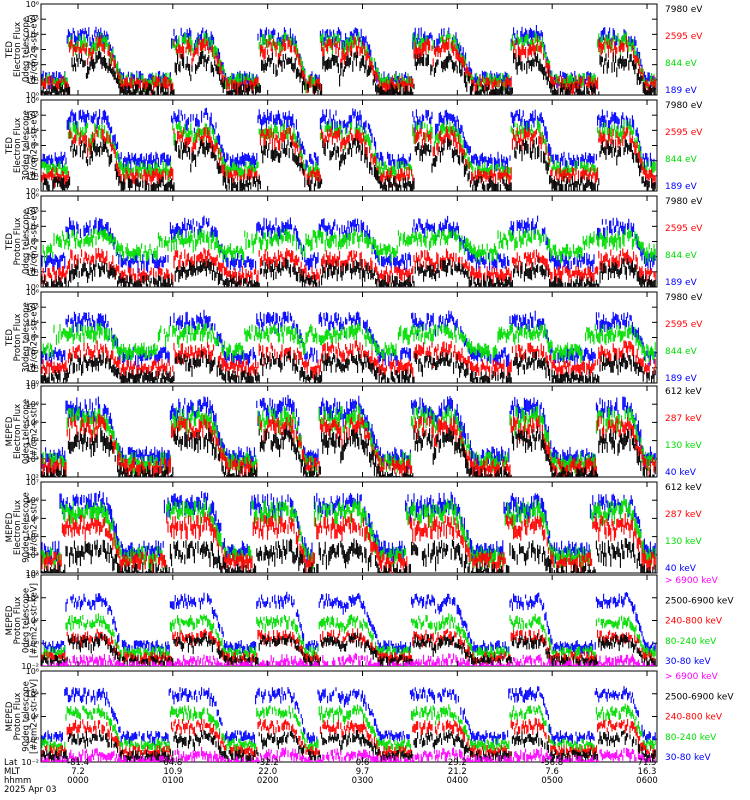 This screenshot has width=750, height=800. Describe the element at coordinates (681, 569) in the screenshot. I see `legend-entry: 40 keV` at that location.